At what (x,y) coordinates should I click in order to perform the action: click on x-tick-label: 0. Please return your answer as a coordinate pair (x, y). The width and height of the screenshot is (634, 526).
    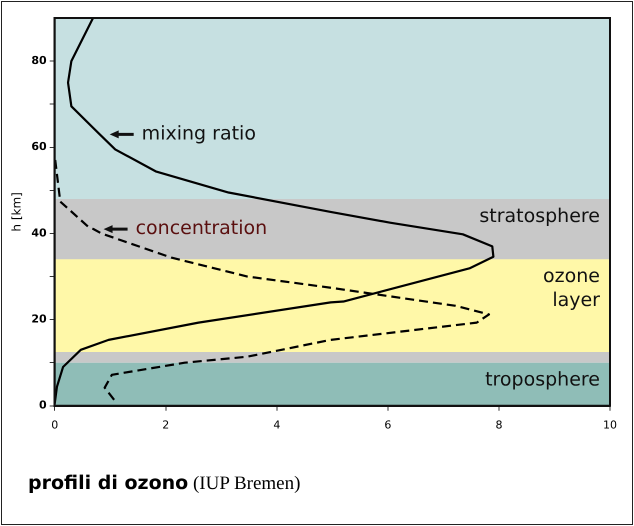
    Looking at the image, I should click on (54, 425).